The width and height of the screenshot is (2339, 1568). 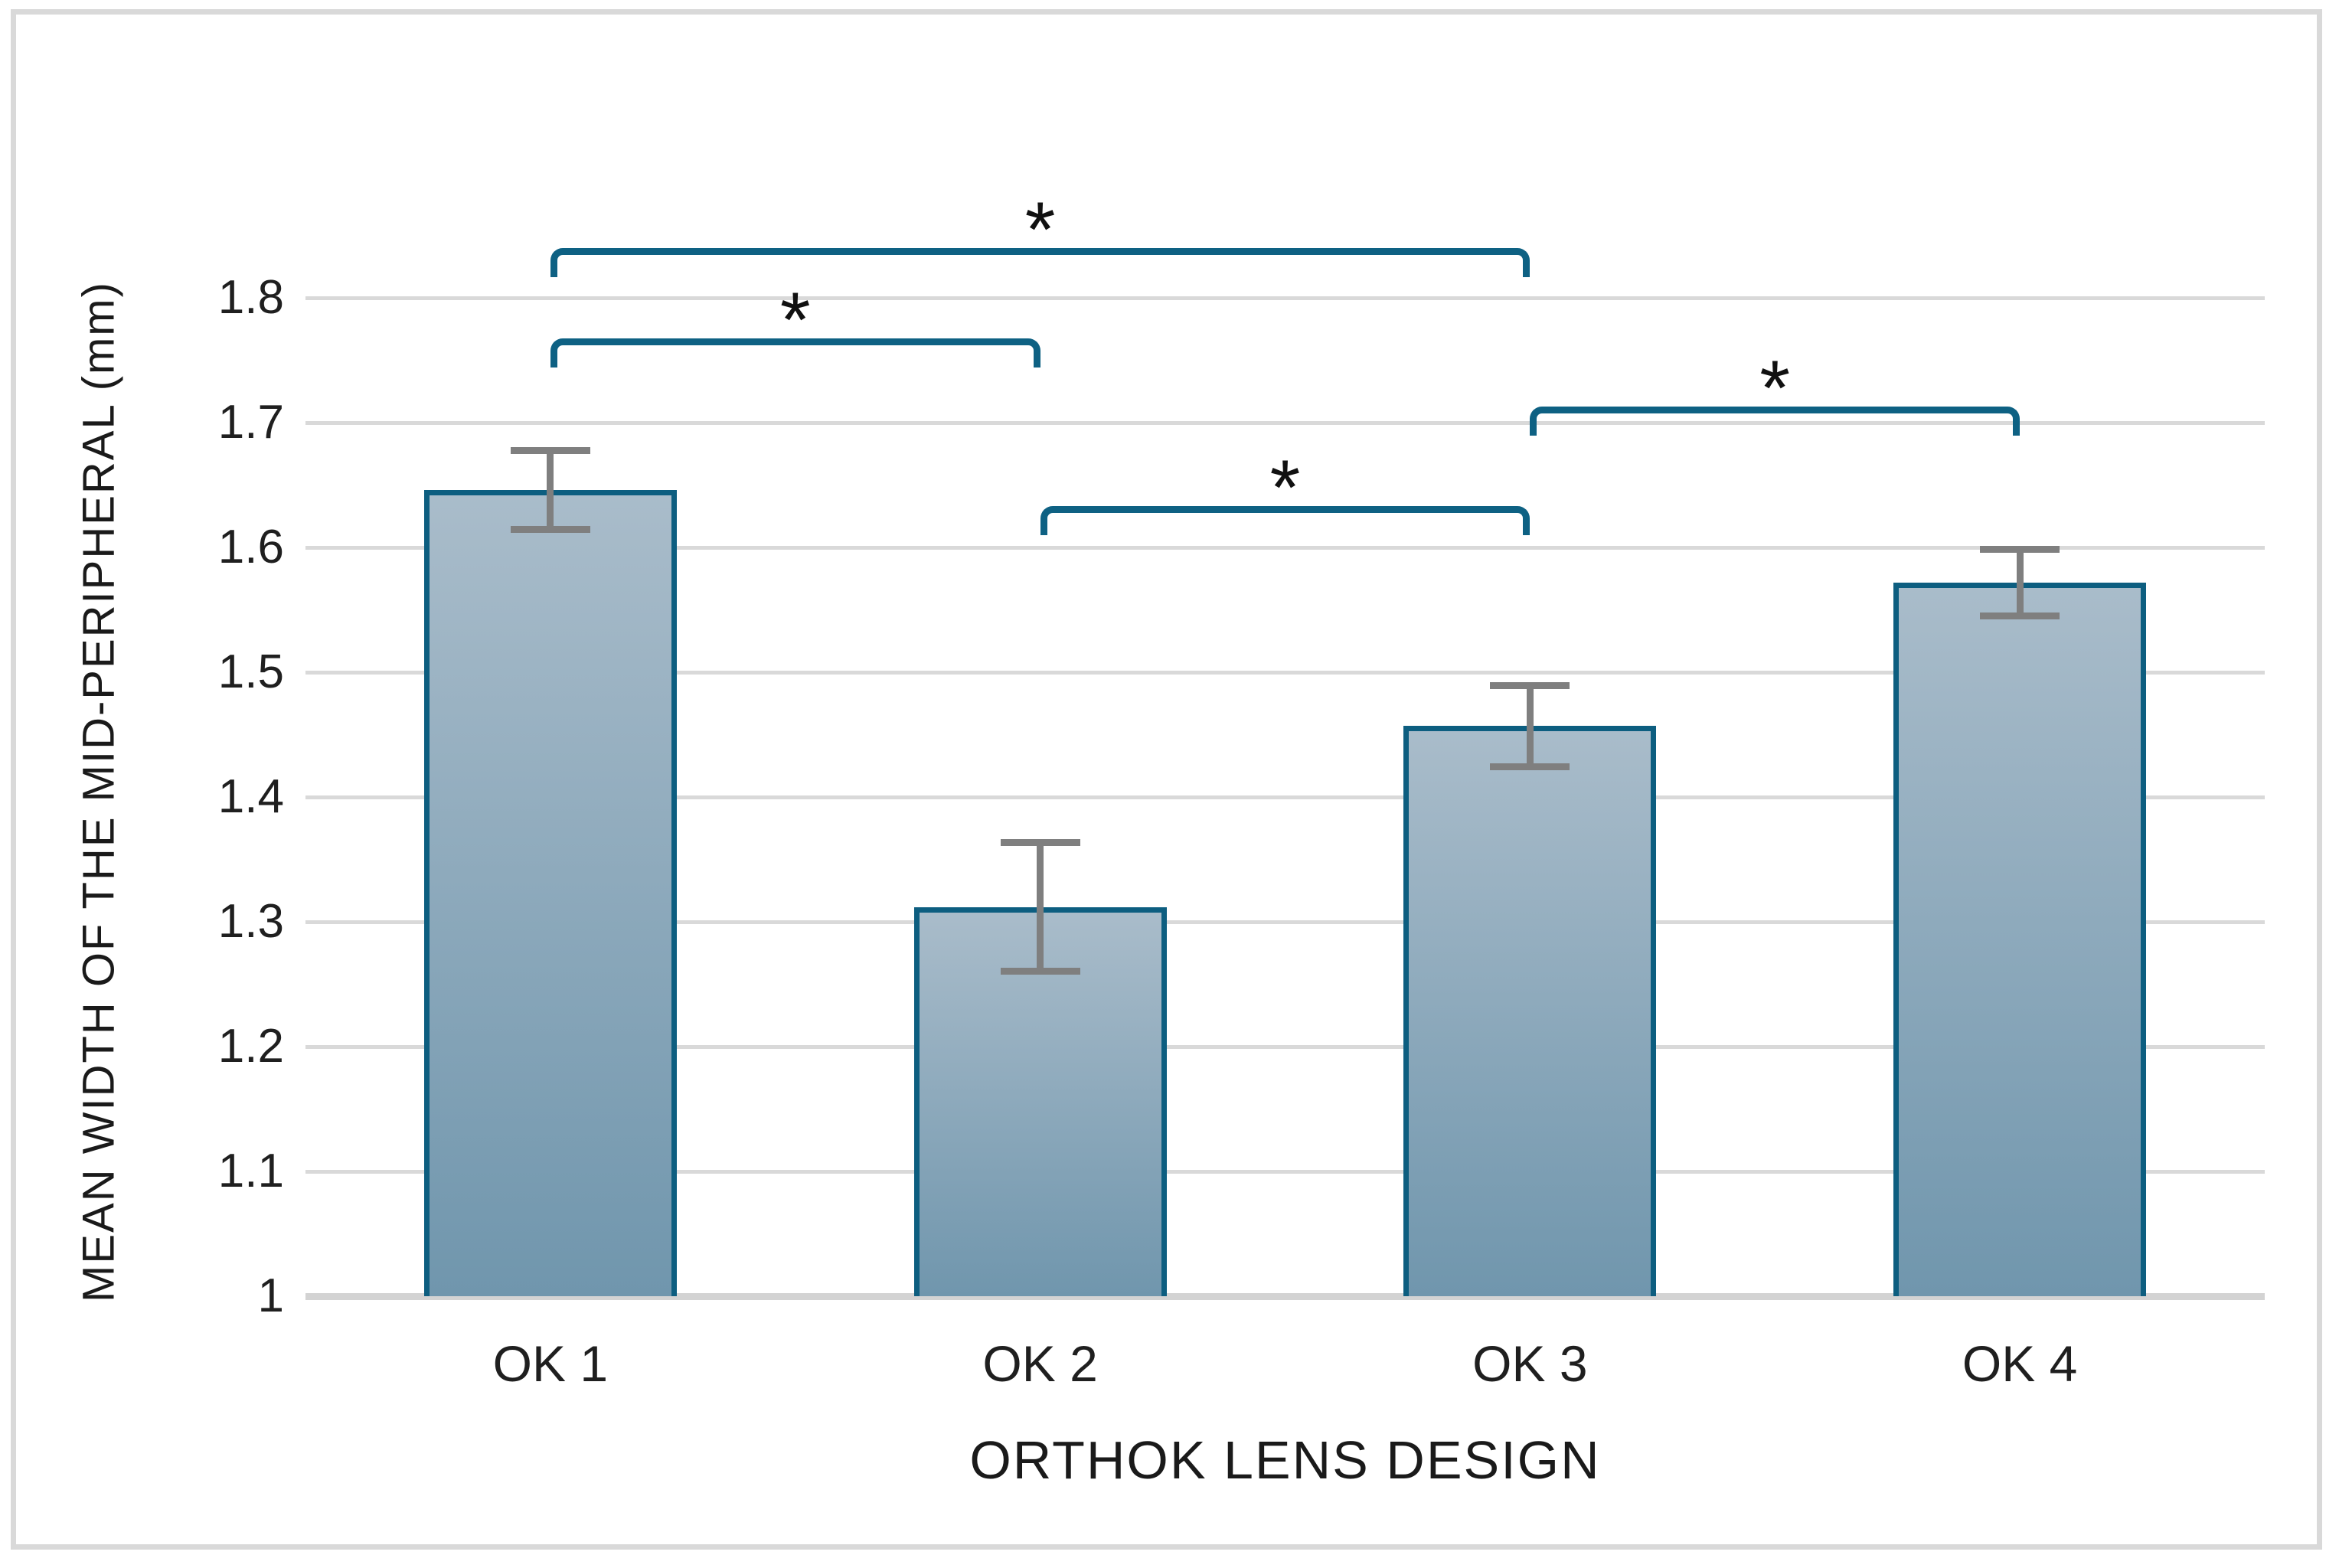 I want to click on y-tick-label: 1.4, so click(x=250, y=797).